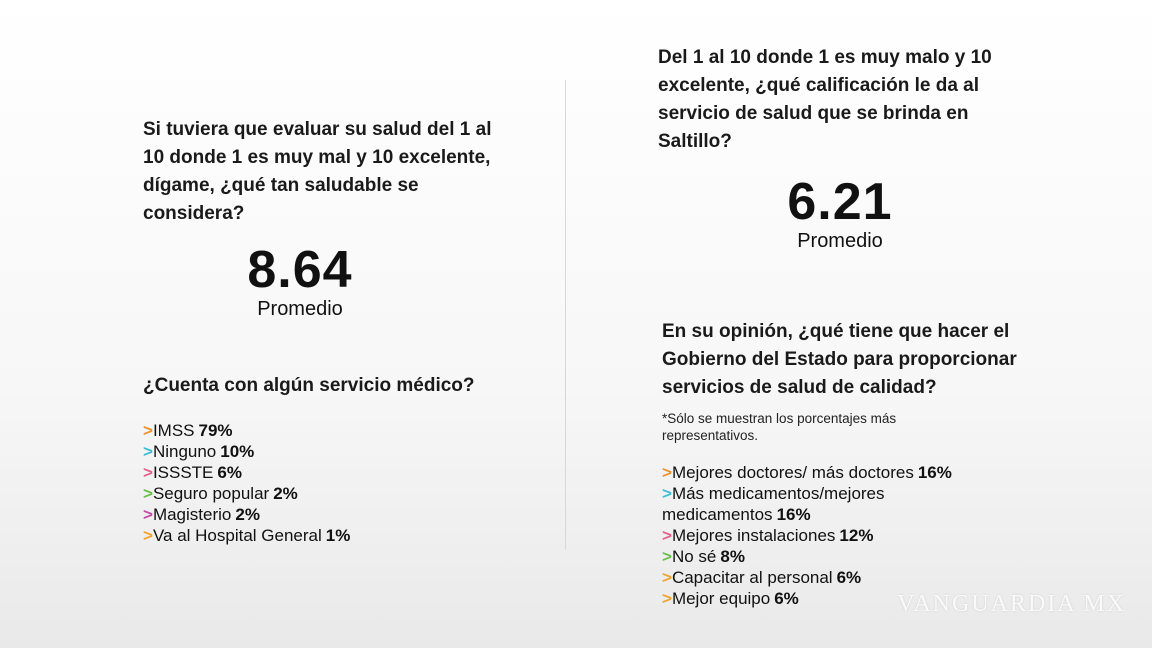  Describe the element at coordinates (565, 315) in the screenshot. I see `divider` at that location.